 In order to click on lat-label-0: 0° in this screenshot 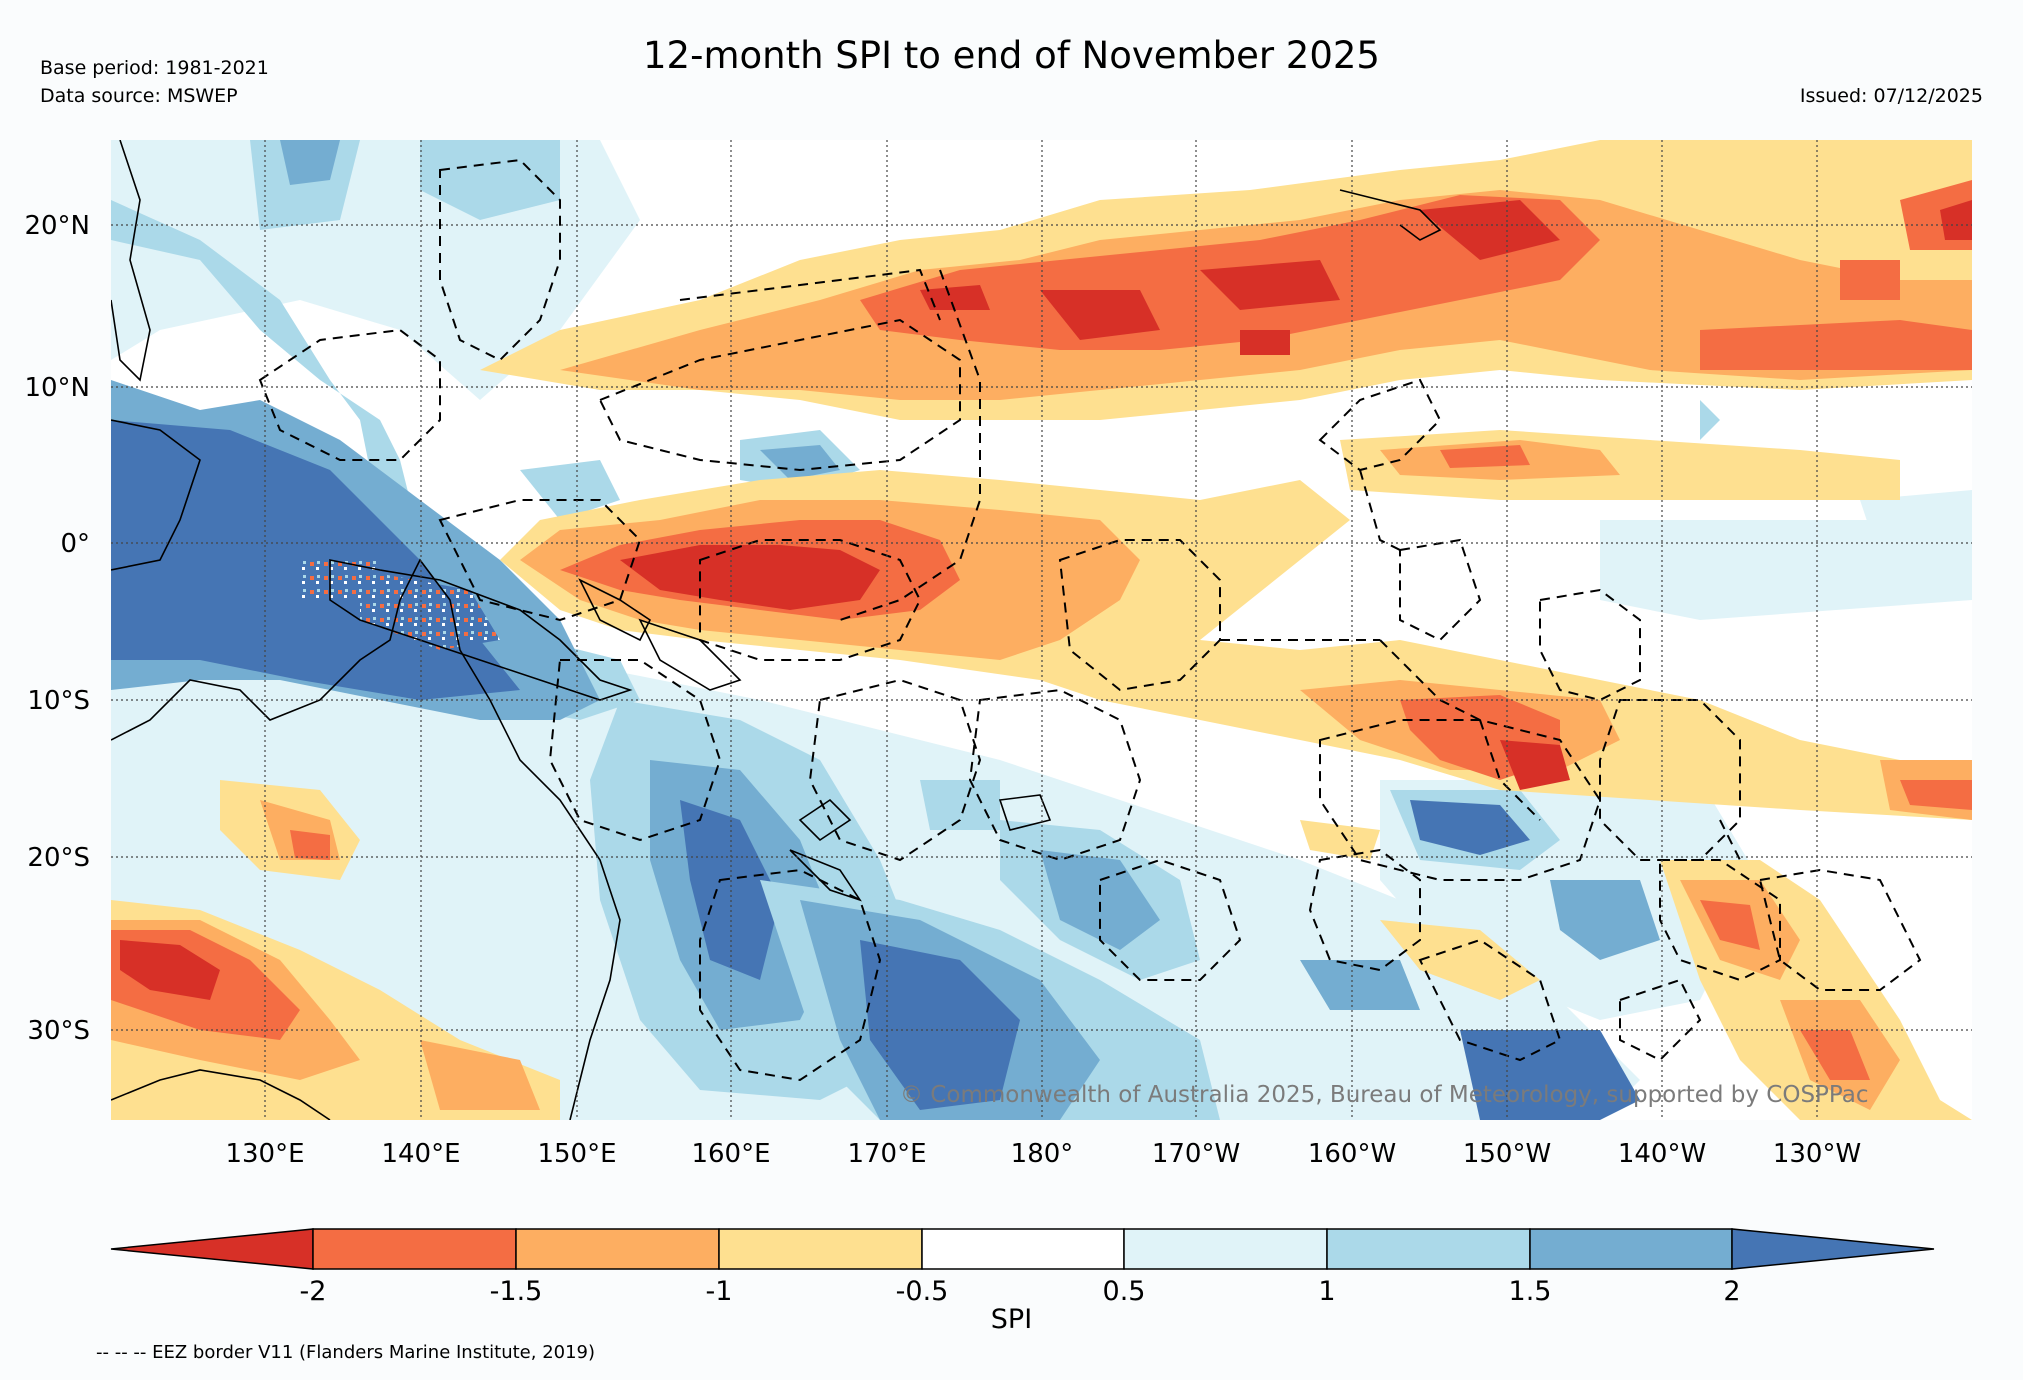, I will do `click(75, 544)`.